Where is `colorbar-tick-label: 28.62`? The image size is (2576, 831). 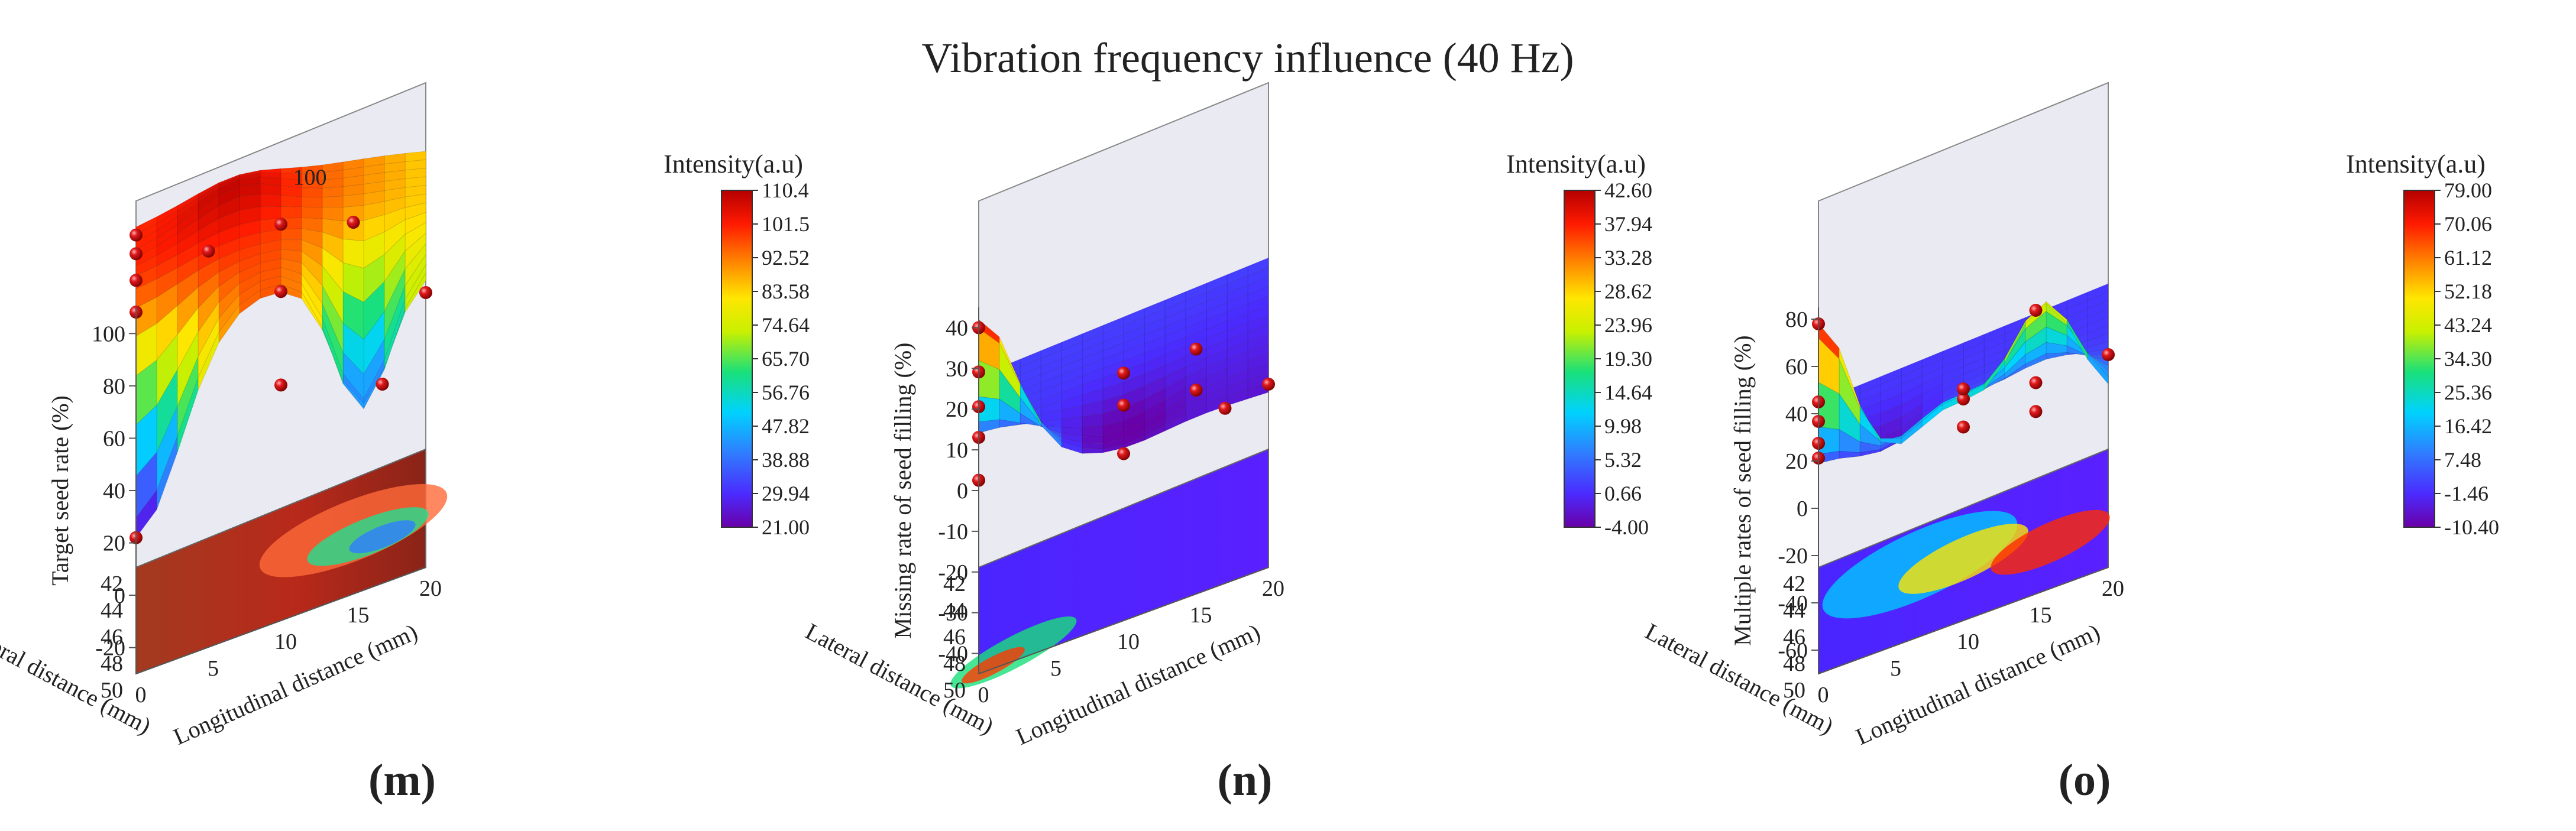
colorbar-tick-label: 28.62 is located at coordinates (1628, 291).